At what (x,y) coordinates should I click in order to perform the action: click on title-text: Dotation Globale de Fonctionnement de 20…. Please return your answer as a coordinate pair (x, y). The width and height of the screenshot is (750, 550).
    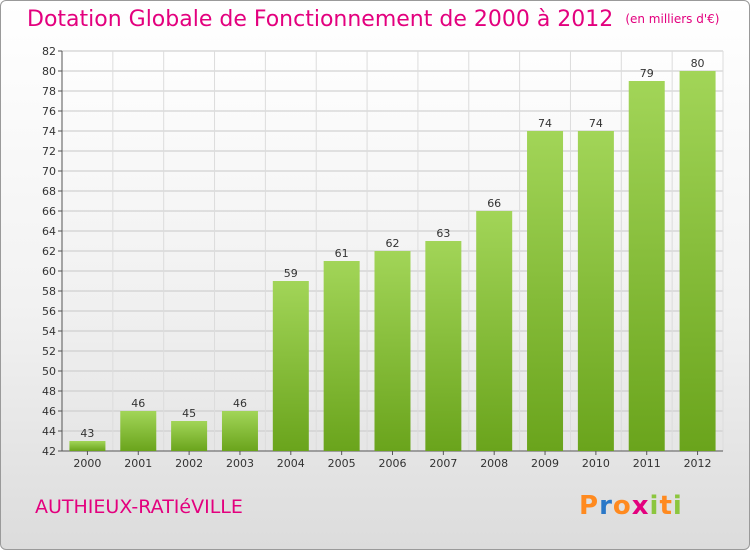
    Looking at the image, I should click on (320, 19).